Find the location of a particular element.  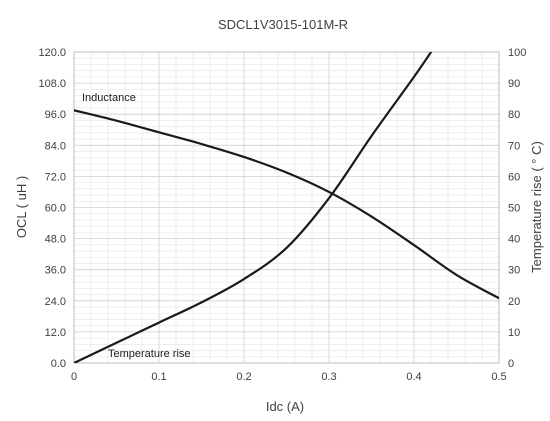

y-left-tick-label: 48.0 is located at coordinates (55, 240).